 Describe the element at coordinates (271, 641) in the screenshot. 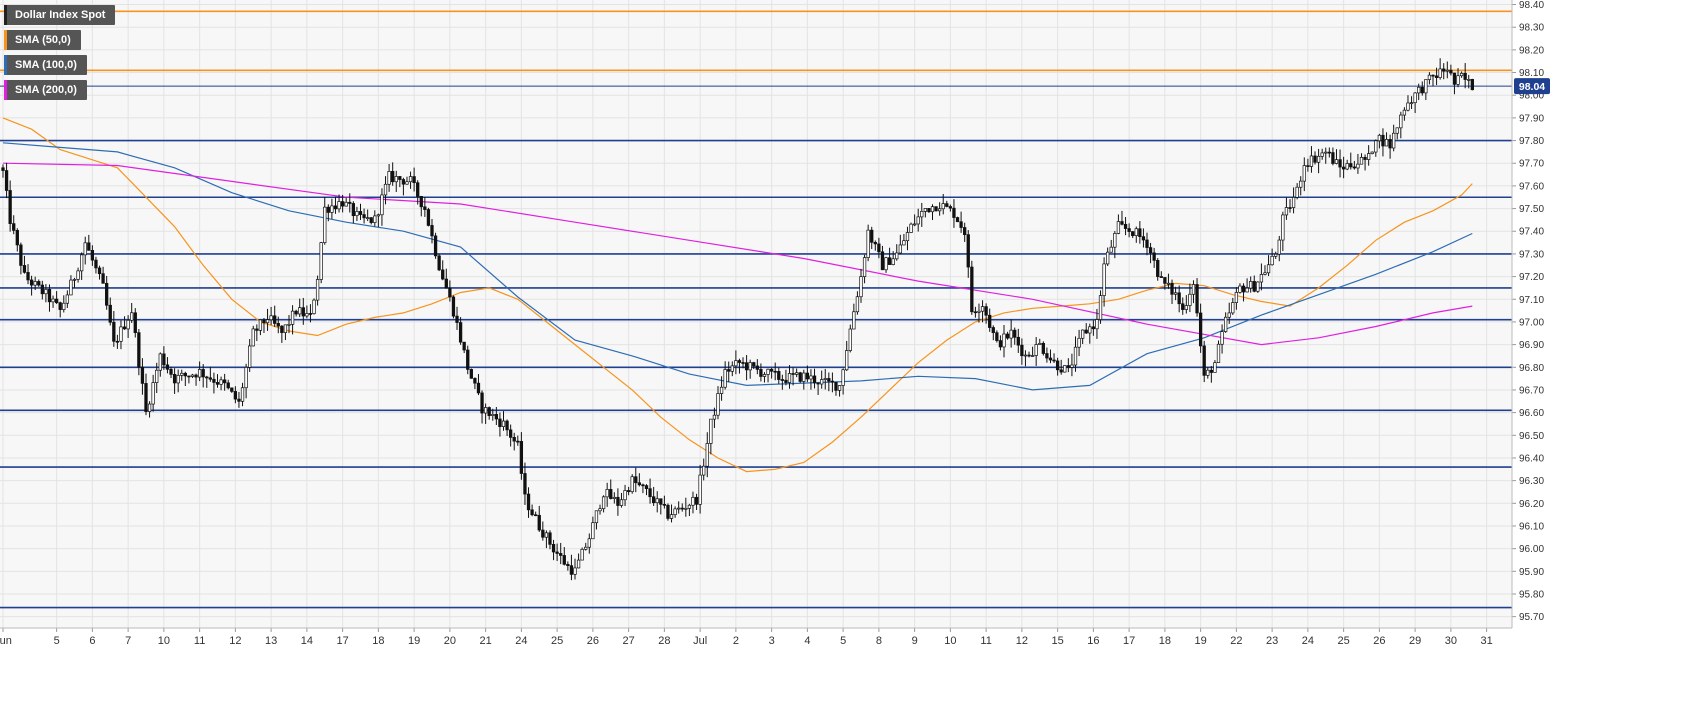

I see `x-tick-label: 13` at that location.